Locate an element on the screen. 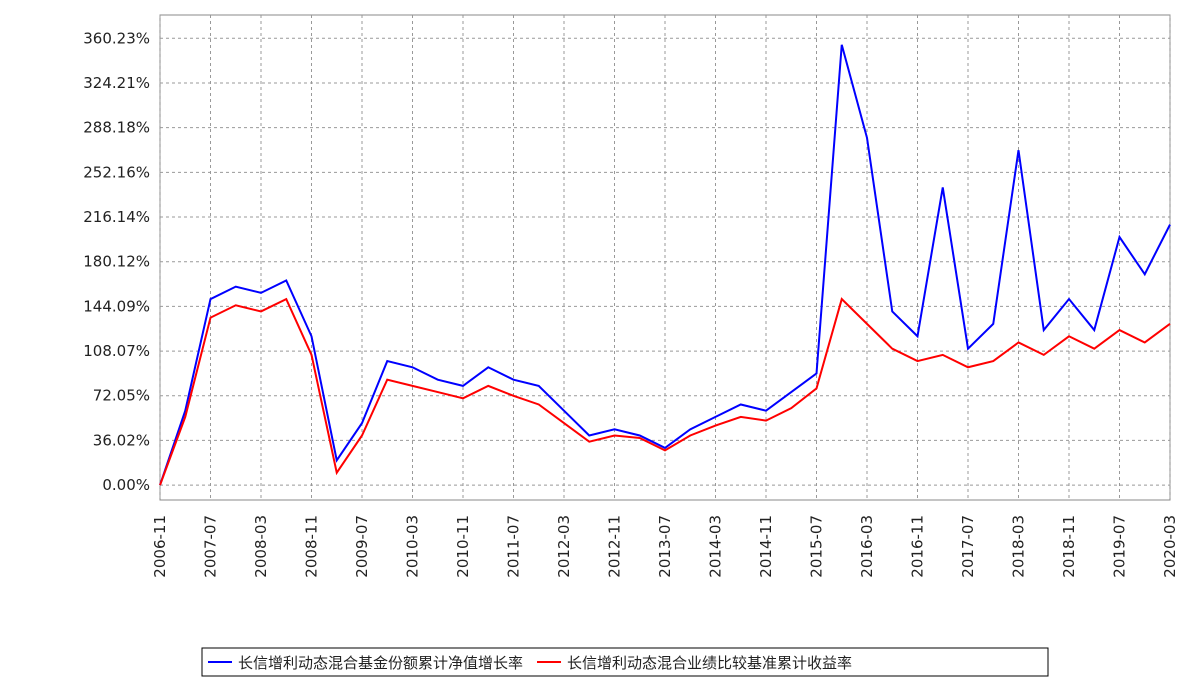 This screenshot has height=684, width=1189. legend-box is located at coordinates (625, 662).